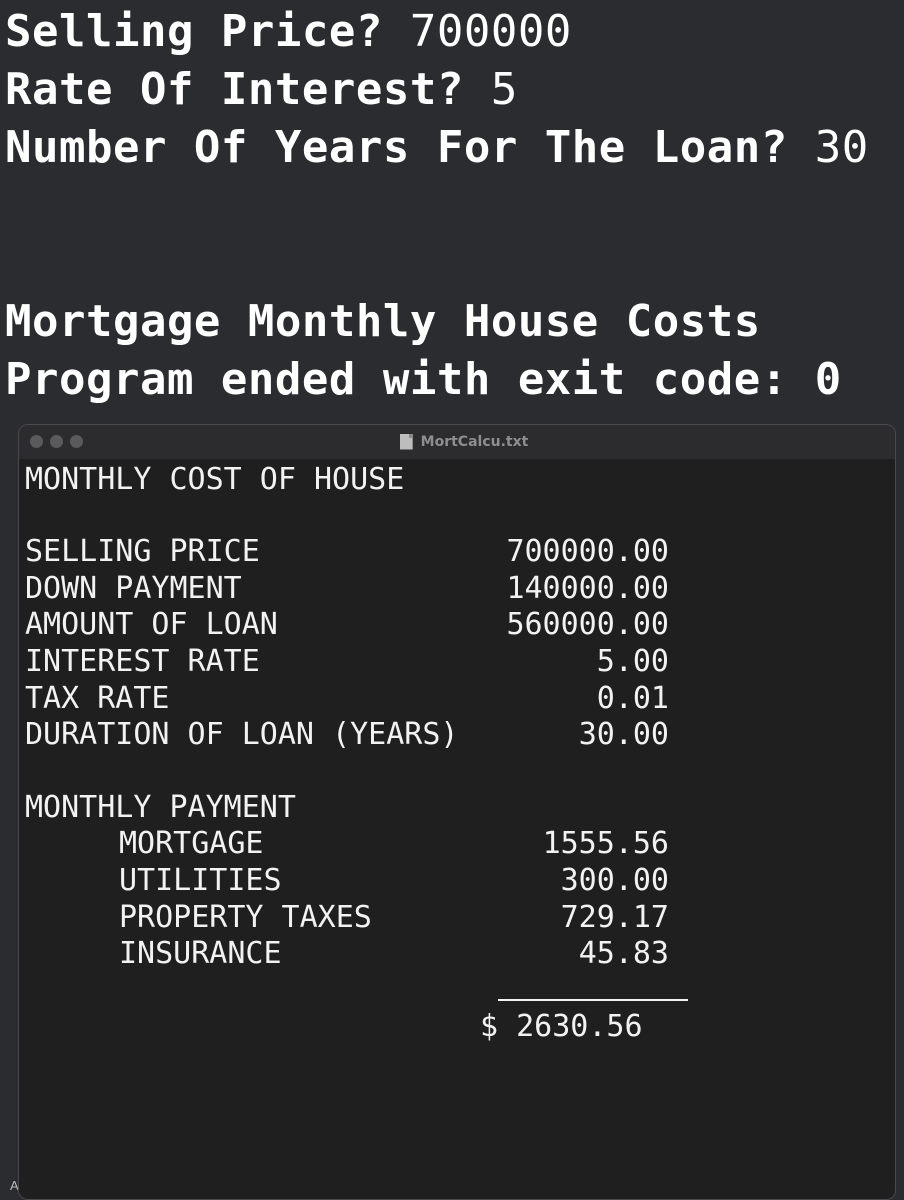  What do you see at coordinates (142, 661) in the screenshot?
I see `summary-label: INTEREST RATE` at bounding box center [142, 661].